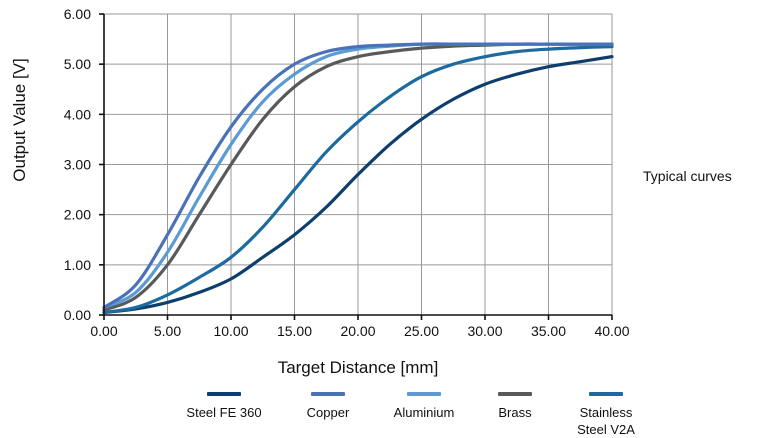 This screenshot has width=761, height=438. Describe the element at coordinates (77, 14) in the screenshot. I see `y-tick-label: 6.00` at that location.